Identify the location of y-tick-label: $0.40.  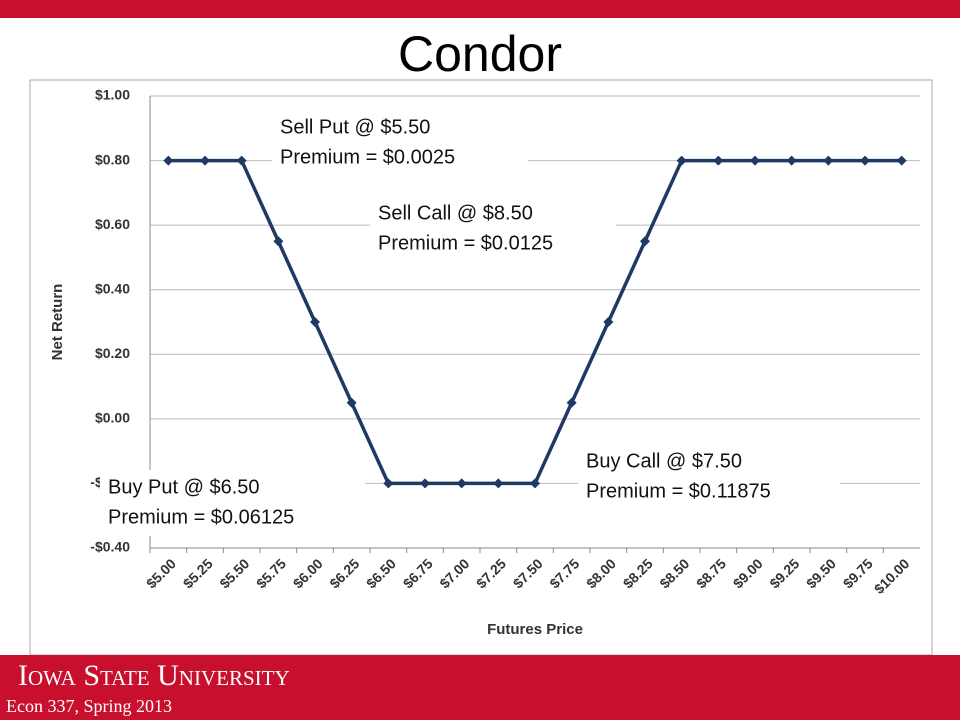
(112, 288).